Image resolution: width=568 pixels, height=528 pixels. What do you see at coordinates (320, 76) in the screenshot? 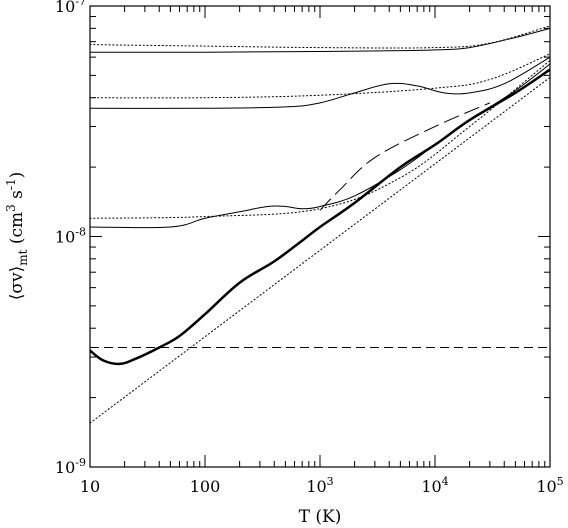
I see `series-line-4-dotted` at bounding box center [320, 76].